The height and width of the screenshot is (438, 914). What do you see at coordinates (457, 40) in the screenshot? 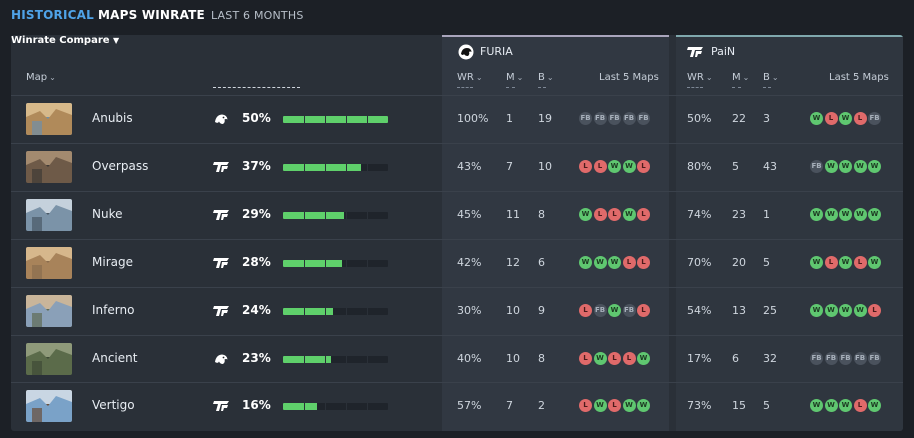
I see `sort-winrate-compare-header: Winrate Compare ▼` at bounding box center [457, 40].